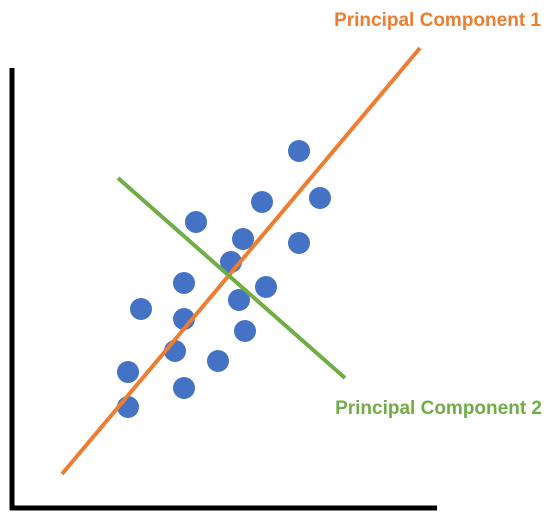 The height and width of the screenshot is (520, 550). Describe the element at coordinates (437, 20) in the screenshot. I see `component-1-label: Principal Component 1` at that location.